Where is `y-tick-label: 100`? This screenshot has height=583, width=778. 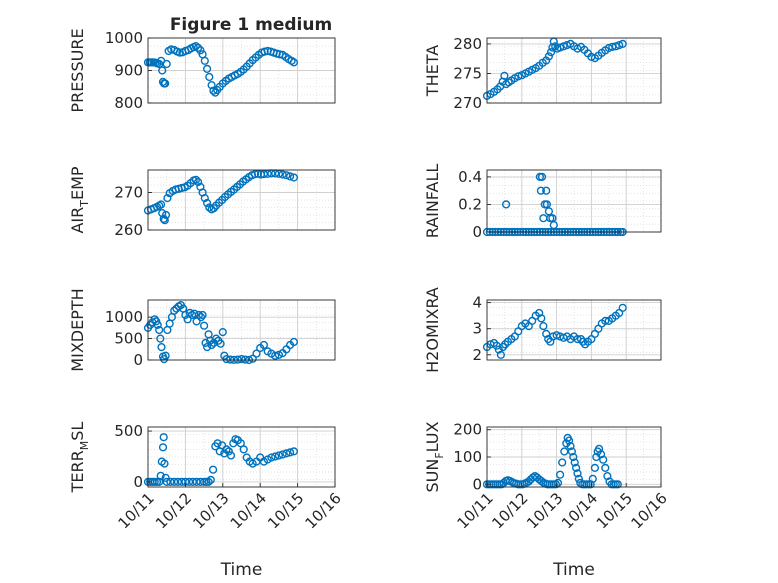 y-tick-label: 100 is located at coordinates (467, 457).